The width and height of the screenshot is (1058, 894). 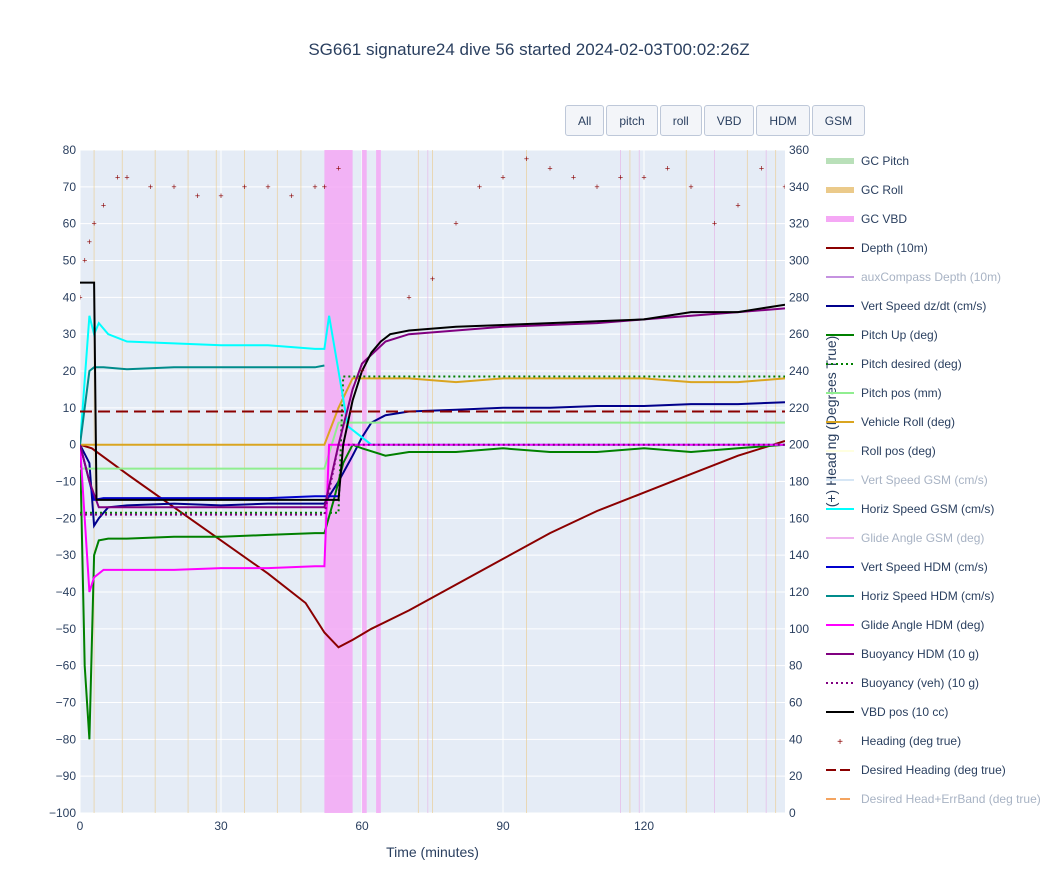 What do you see at coordinates (913, 277) in the screenshot?
I see `legend-item-auxcompass-depth-10m: auxCompass Depth (10m)` at bounding box center [913, 277].